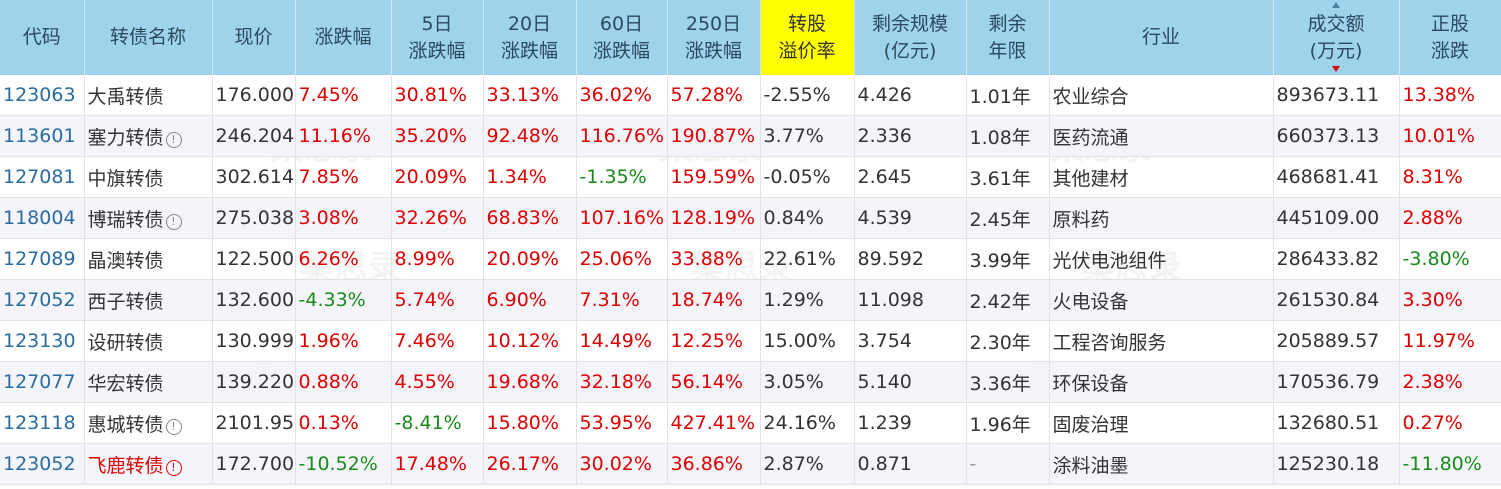  What do you see at coordinates (148, 95) in the screenshot?
I see `bond-name: 大禹转债` at bounding box center [148, 95].